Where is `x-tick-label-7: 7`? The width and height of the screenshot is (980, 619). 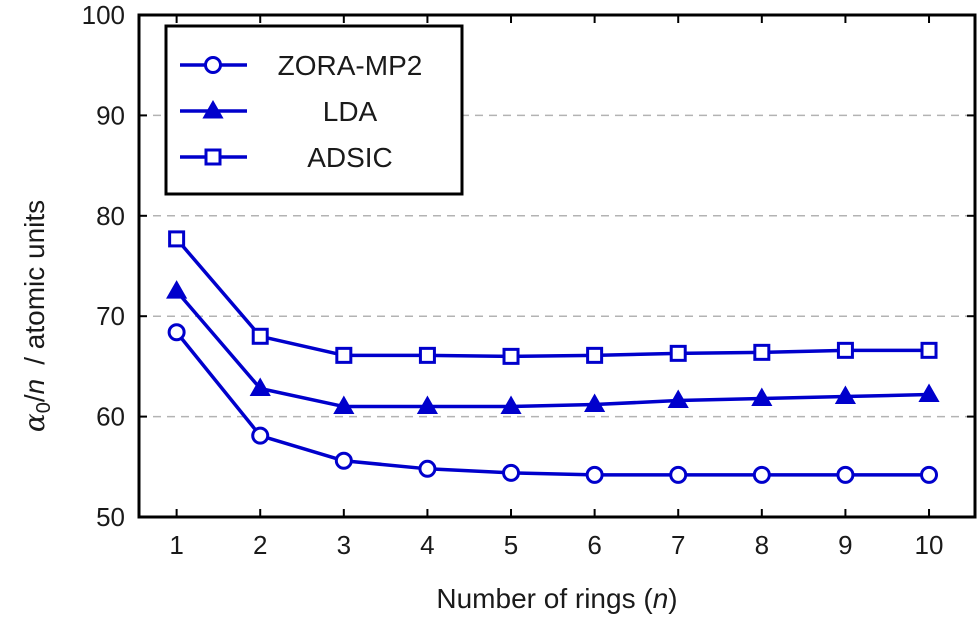
x-tick-label-7: 7 is located at coordinates (678, 545).